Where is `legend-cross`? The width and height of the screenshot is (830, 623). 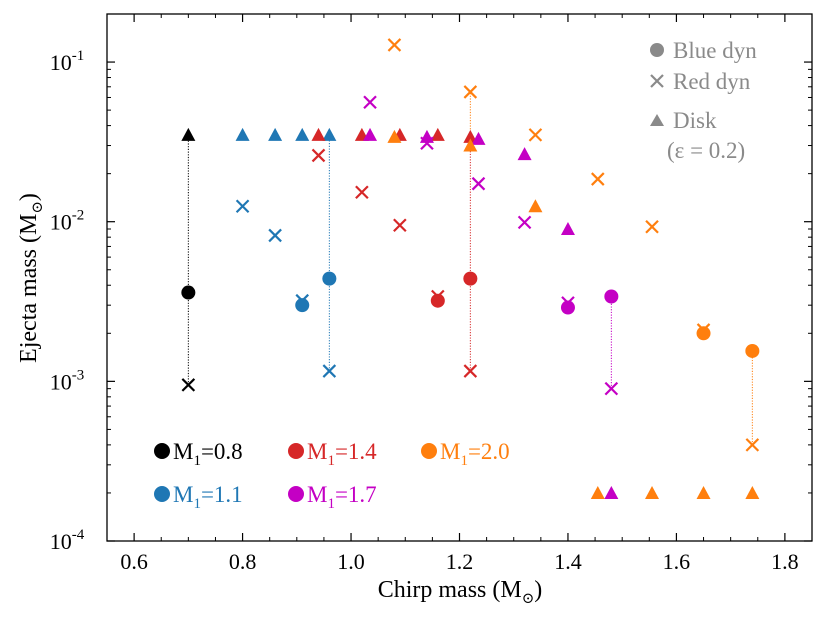 legend-cross is located at coordinates (657, 81).